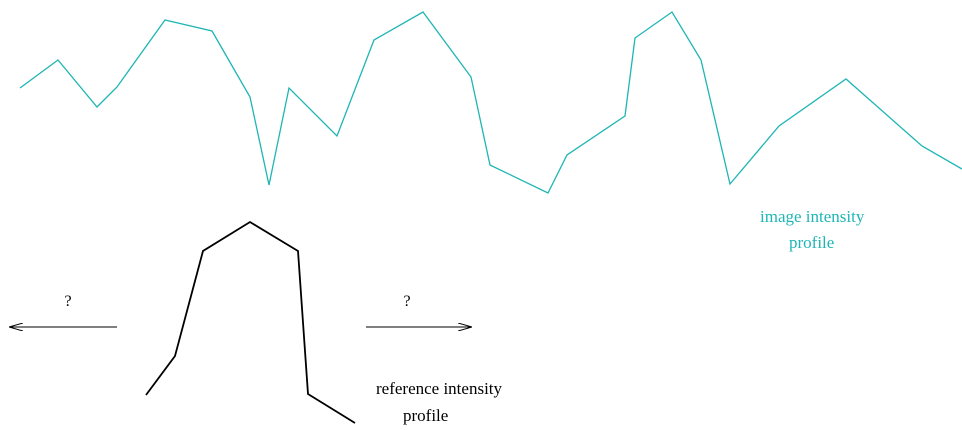 The image size is (962, 430). What do you see at coordinates (439, 388) in the screenshot?
I see `reference-profile-label-line1: reference intensity` at bounding box center [439, 388].